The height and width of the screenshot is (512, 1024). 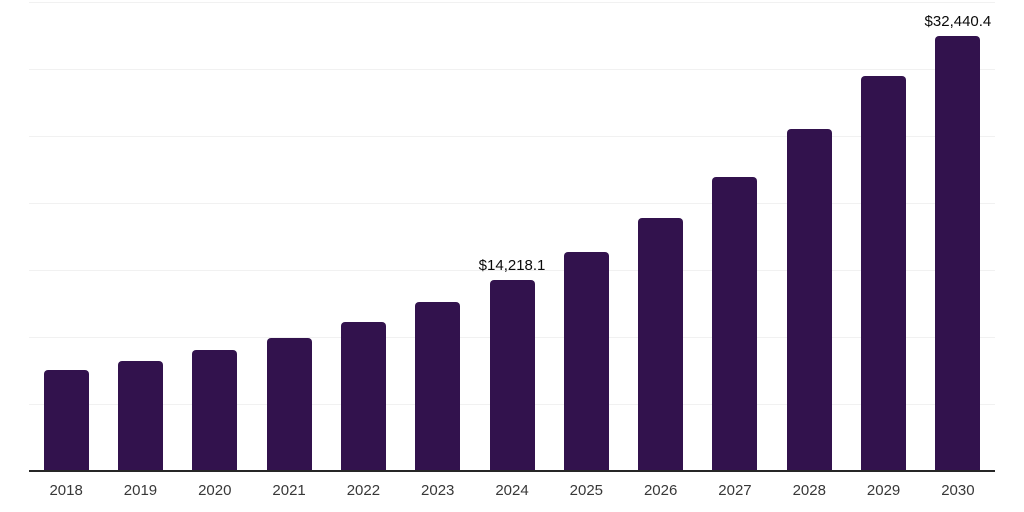 What do you see at coordinates (66, 236) in the screenshot?
I see `bar-slot-2018` at bounding box center [66, 236].